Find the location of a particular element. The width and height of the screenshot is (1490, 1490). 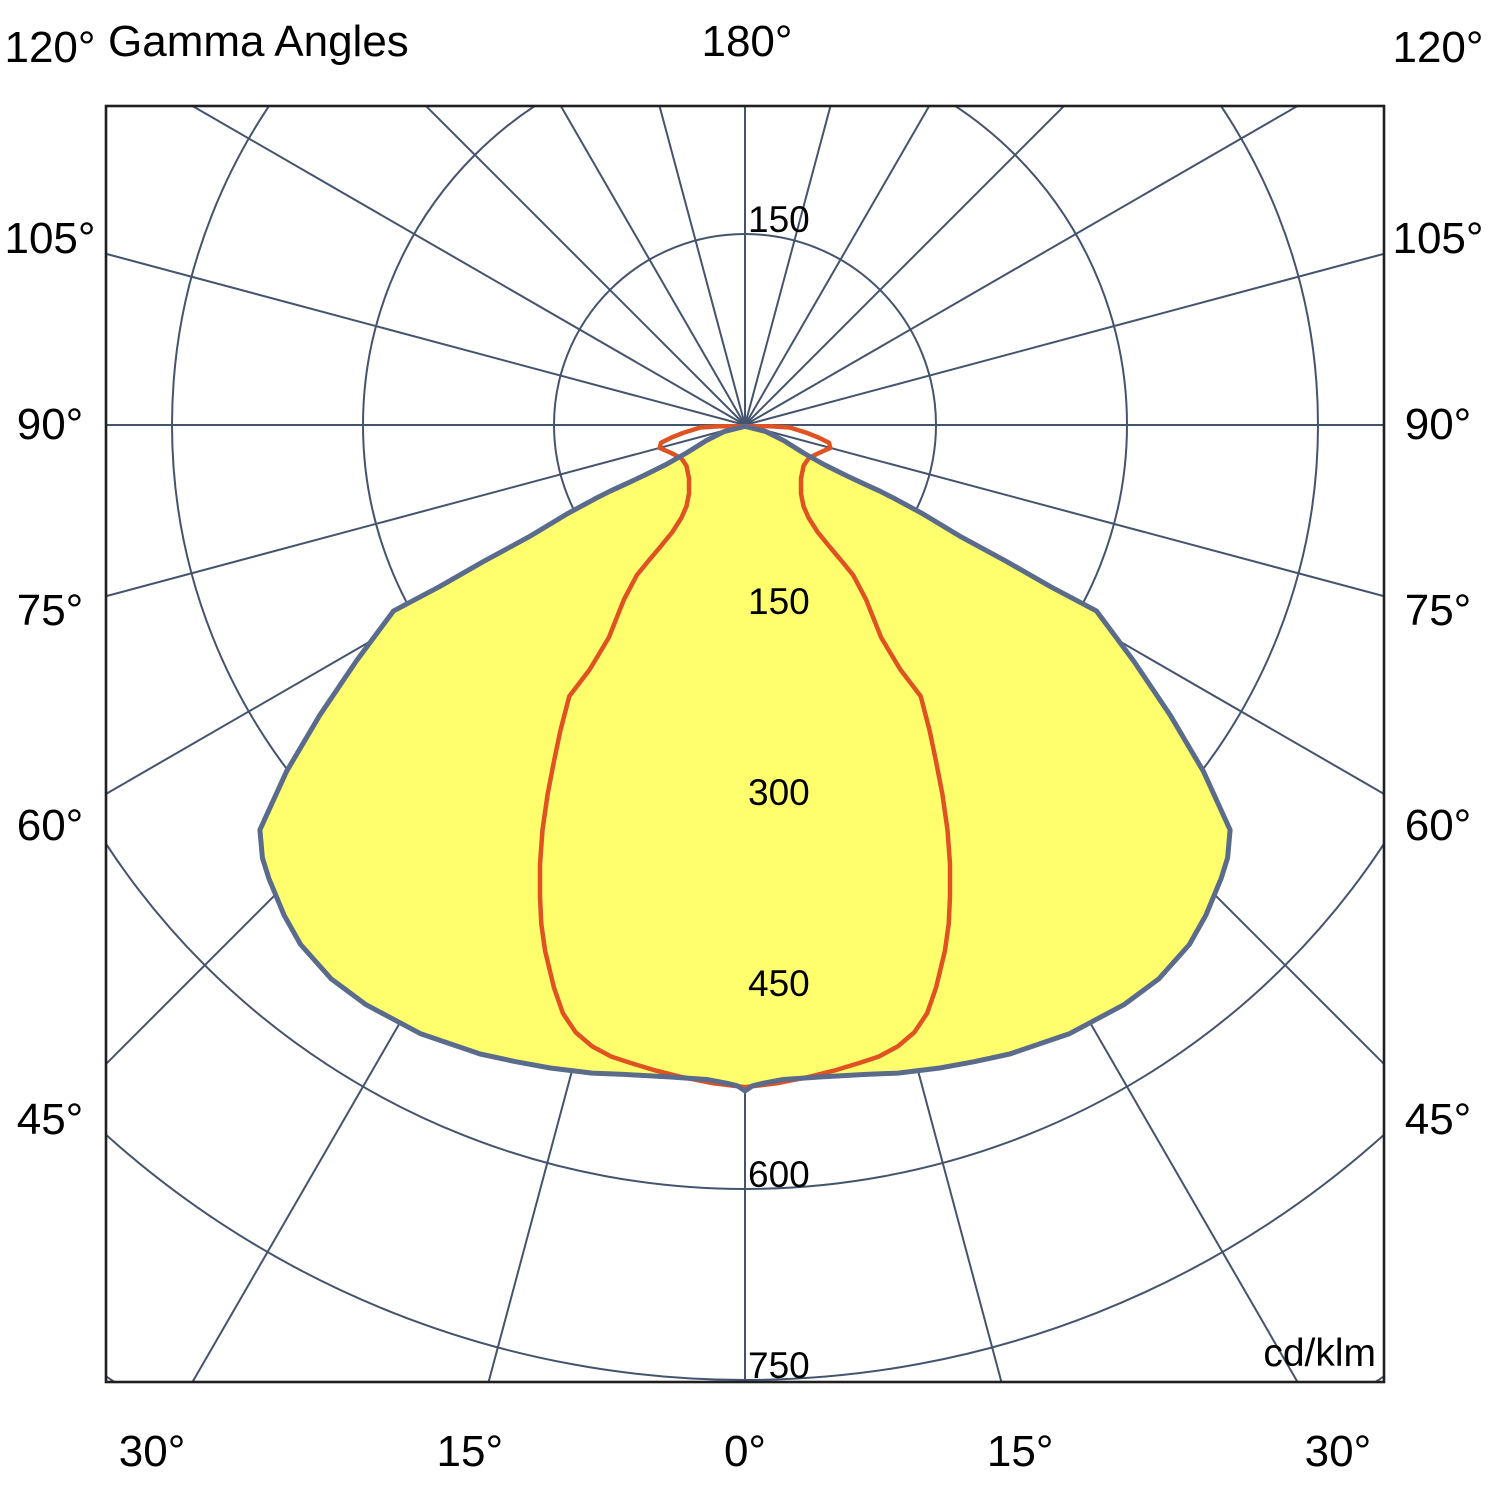

side-angle-label-right: 120° is located at coordinates (1438, 47).